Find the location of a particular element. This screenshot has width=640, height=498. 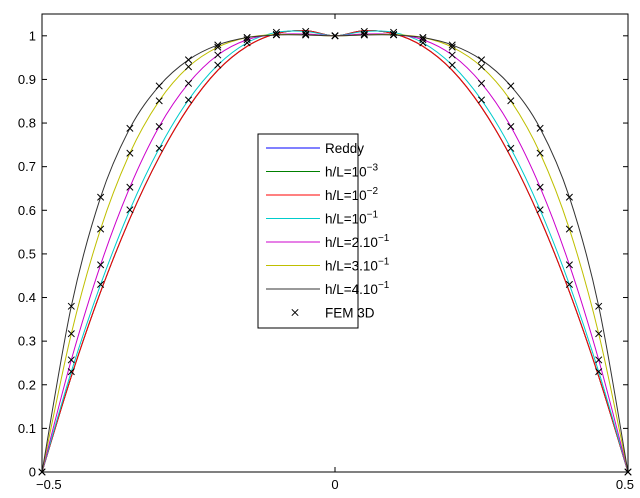

y-tick-label: 0.1 is located at coordinates (27, 428).